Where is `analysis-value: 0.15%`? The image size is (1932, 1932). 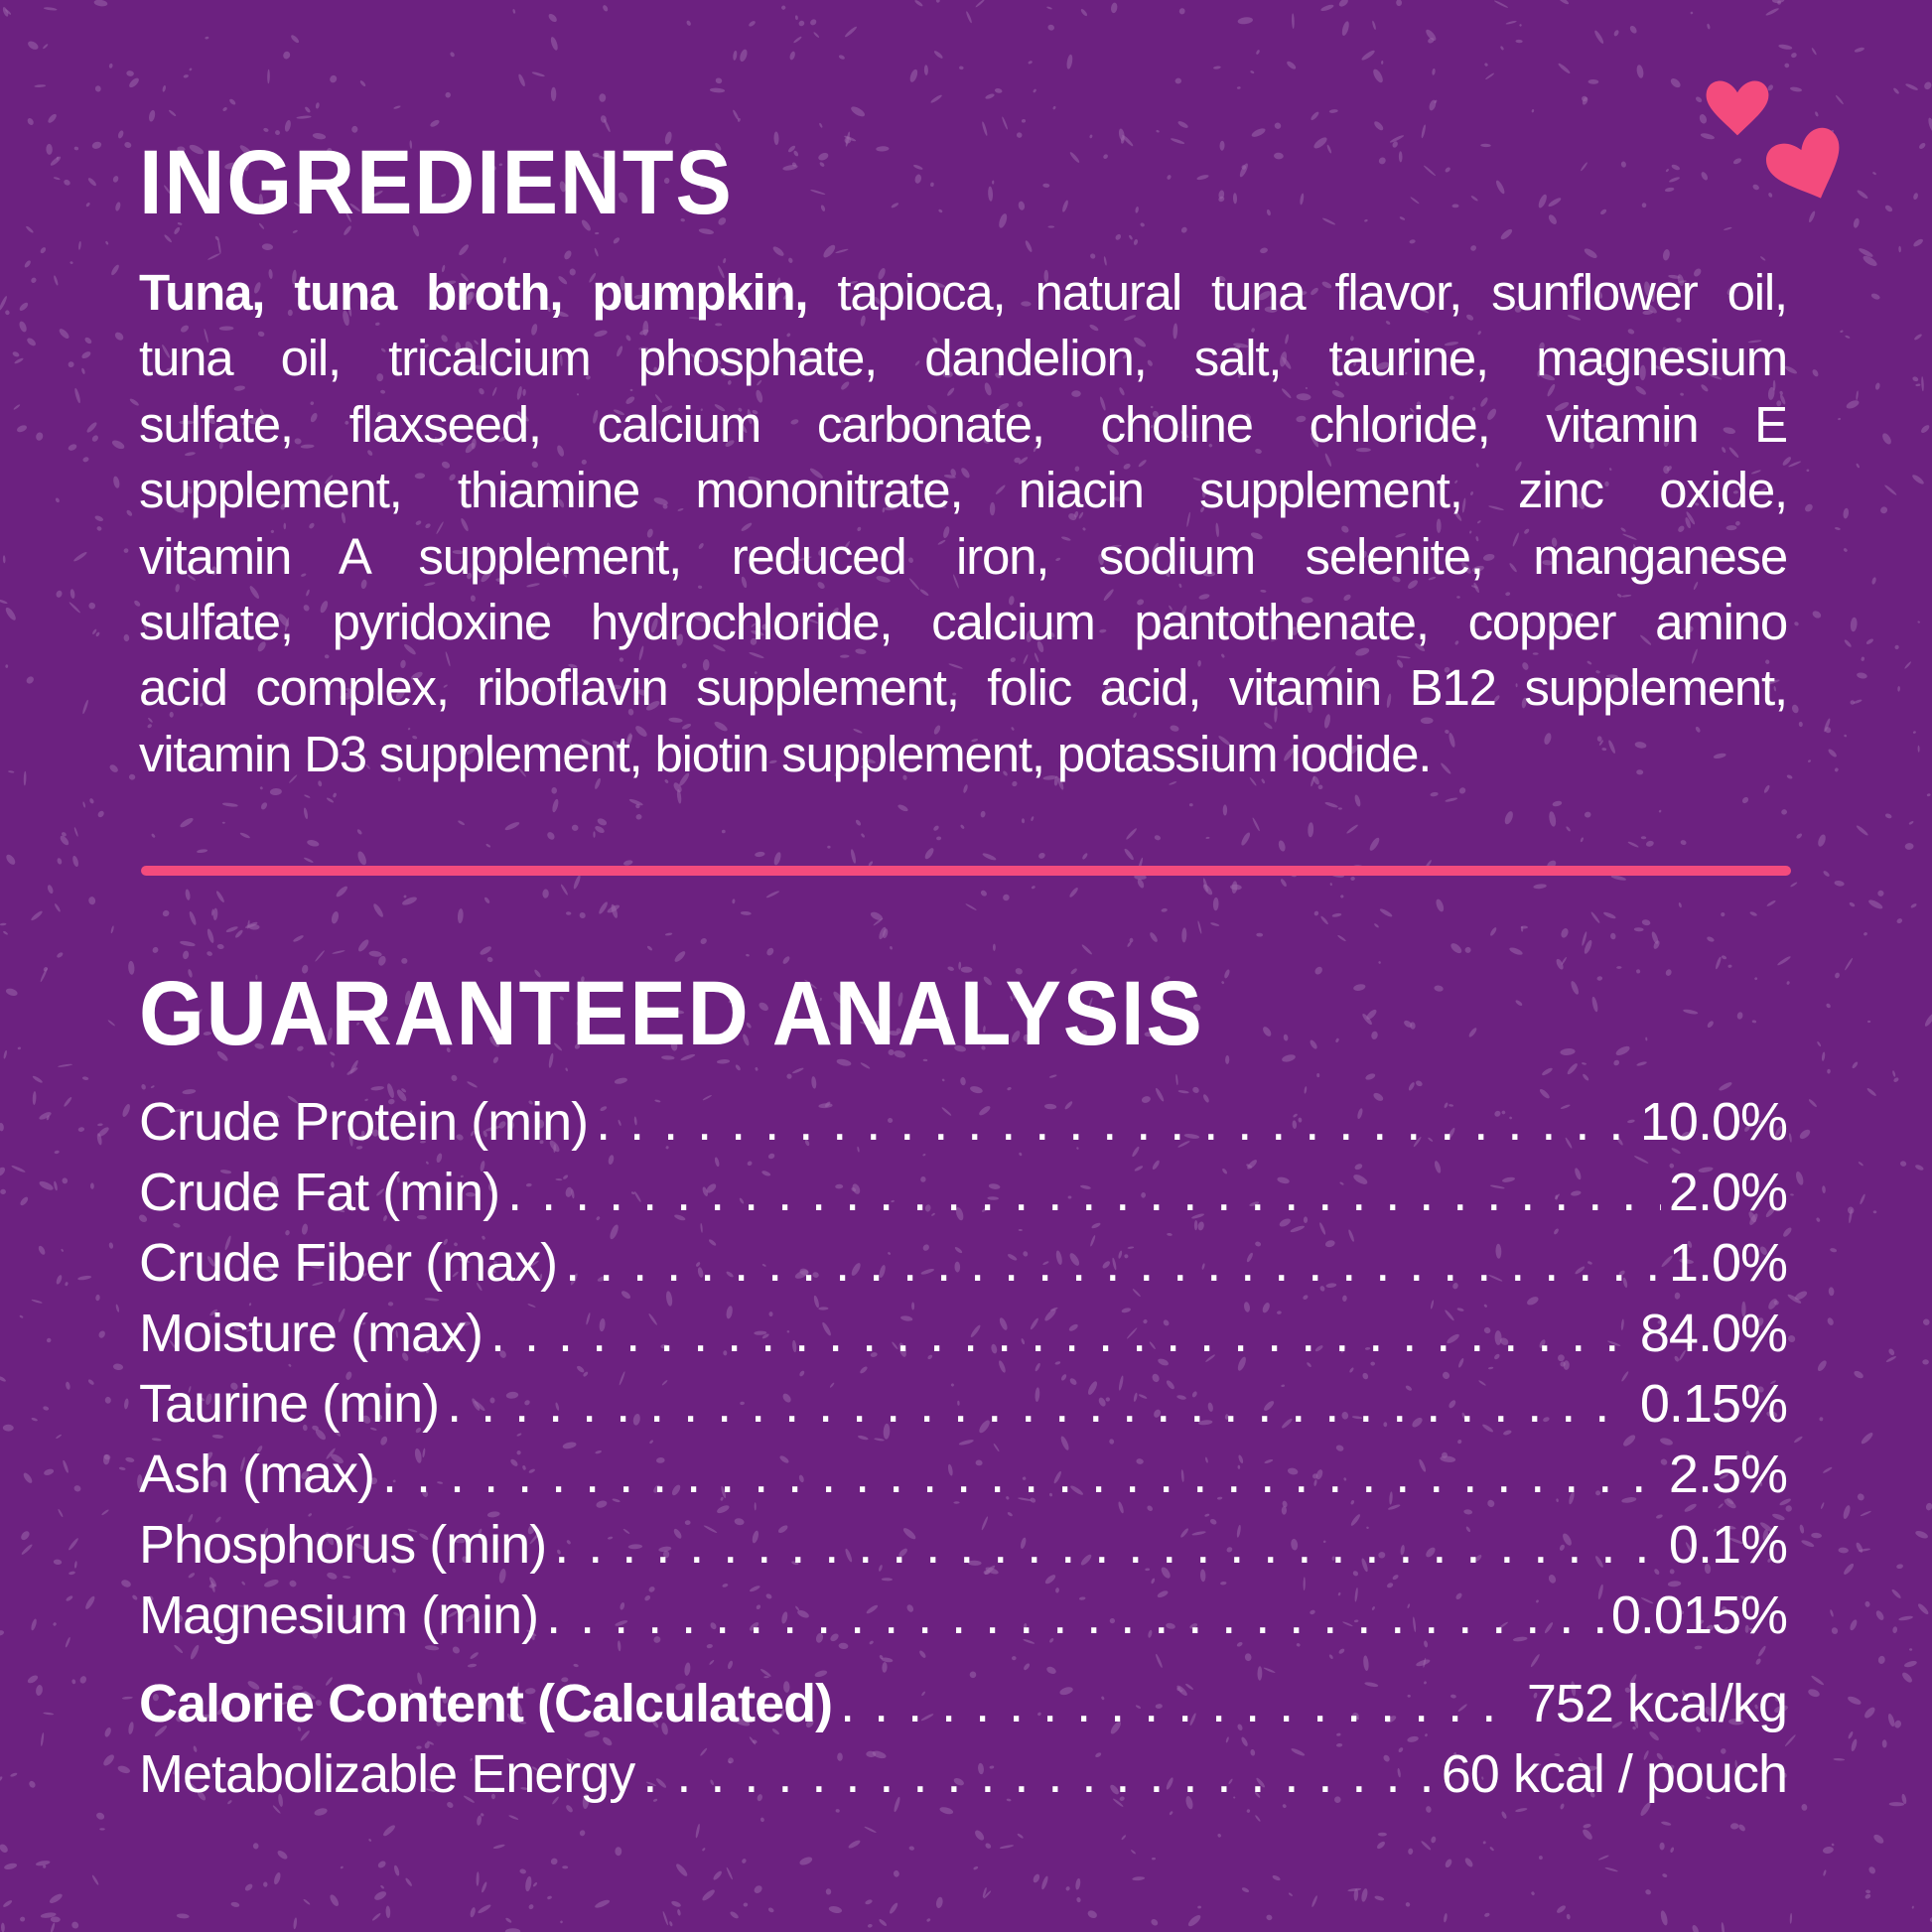 analysis-value: 0.15% is located at coordinates (1714, 1404).